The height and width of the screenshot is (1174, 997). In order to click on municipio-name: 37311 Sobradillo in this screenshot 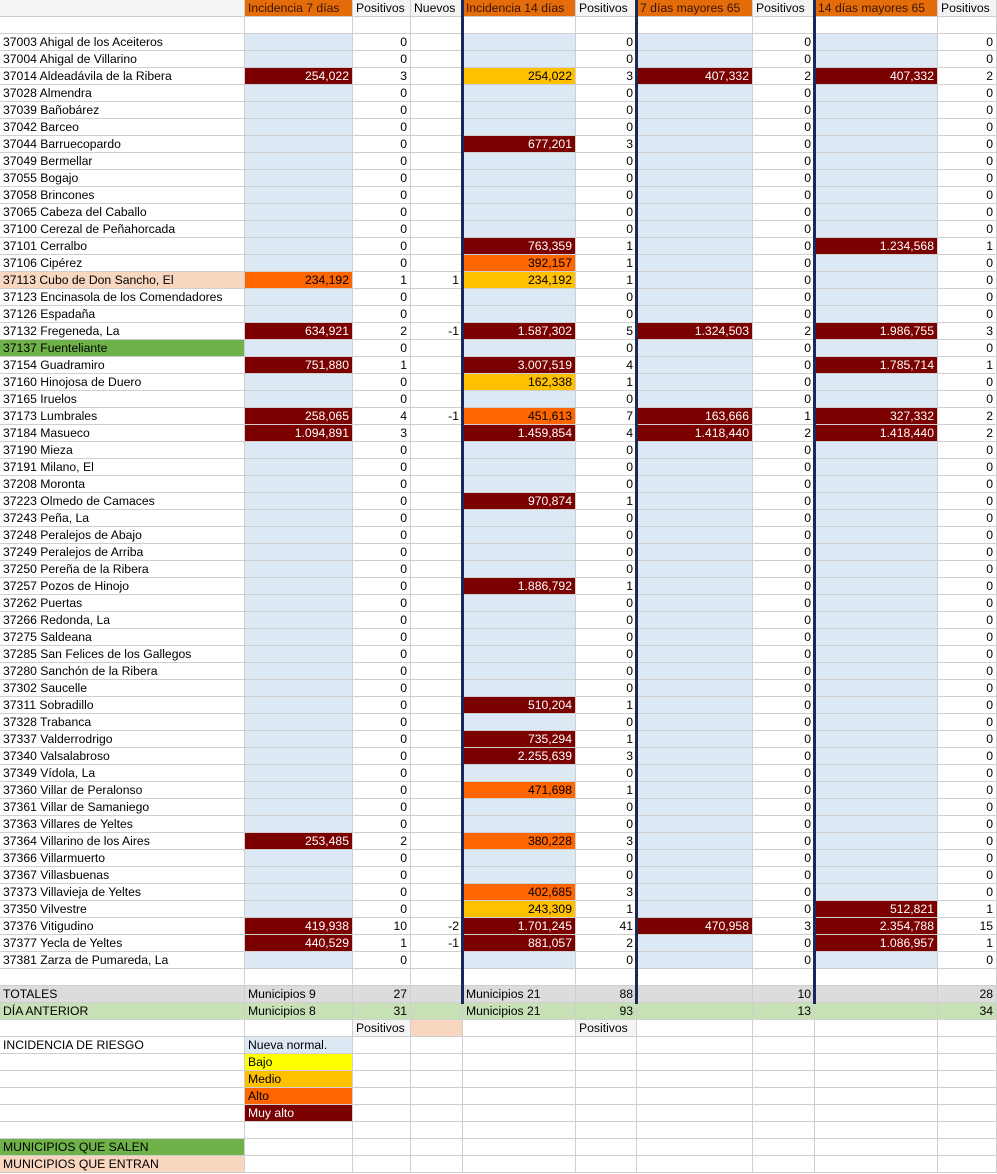, I will do `click(122, 705)`.